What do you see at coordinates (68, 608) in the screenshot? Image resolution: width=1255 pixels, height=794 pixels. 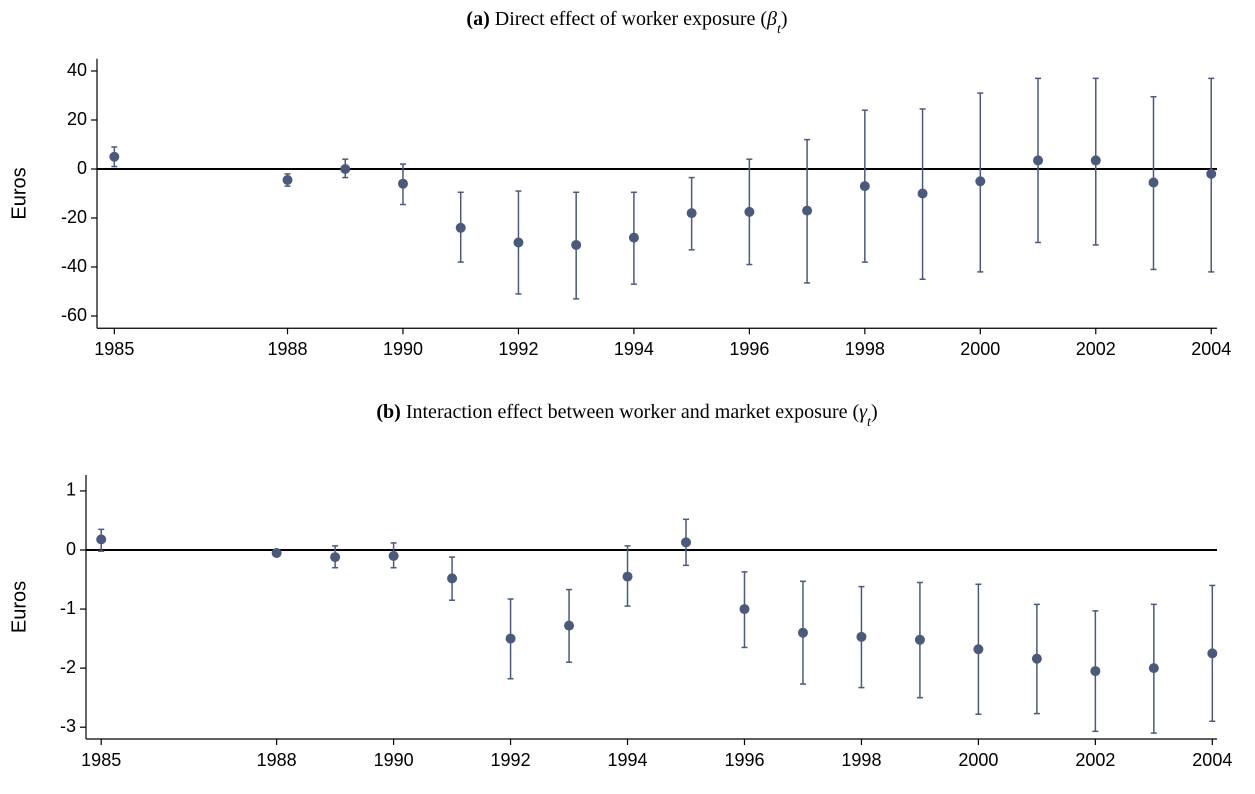 I see `y-tick-label: -1` at bounding box center [68, 608].